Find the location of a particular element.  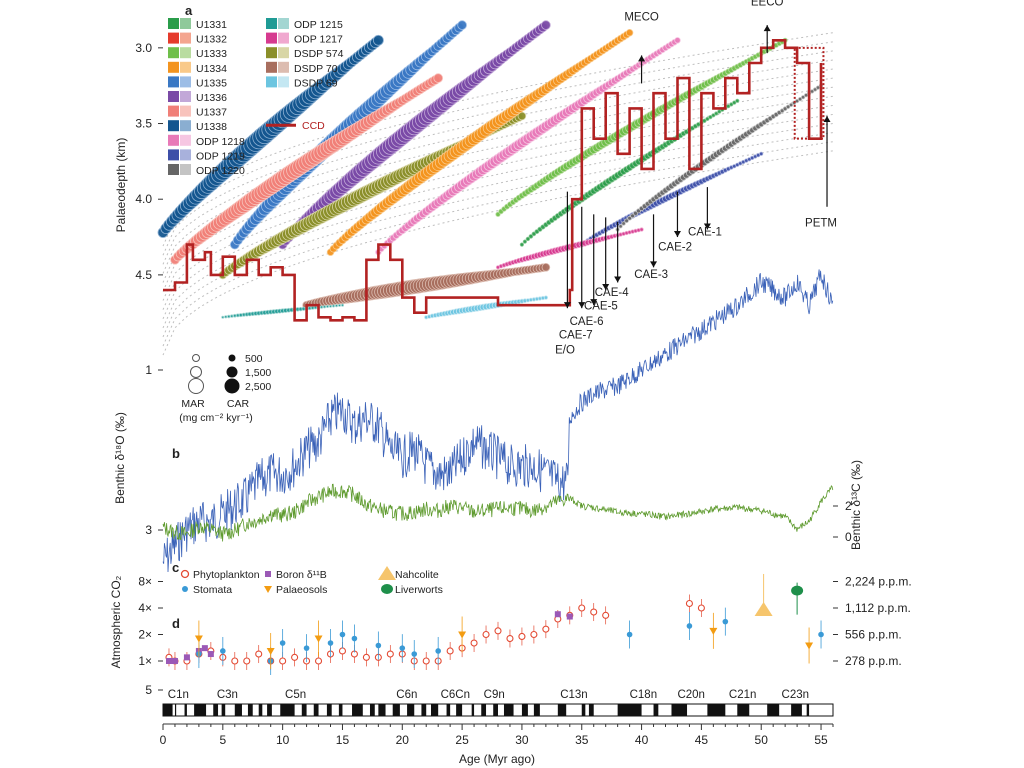

d18o-tick-label: 1 is located at coordinates (148, 370).